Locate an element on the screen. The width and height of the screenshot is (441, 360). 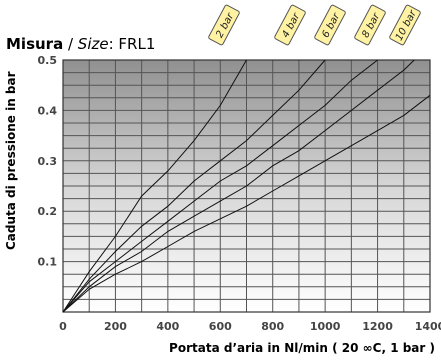
series-tag: 6 bar is located at coordinates (330, 25).